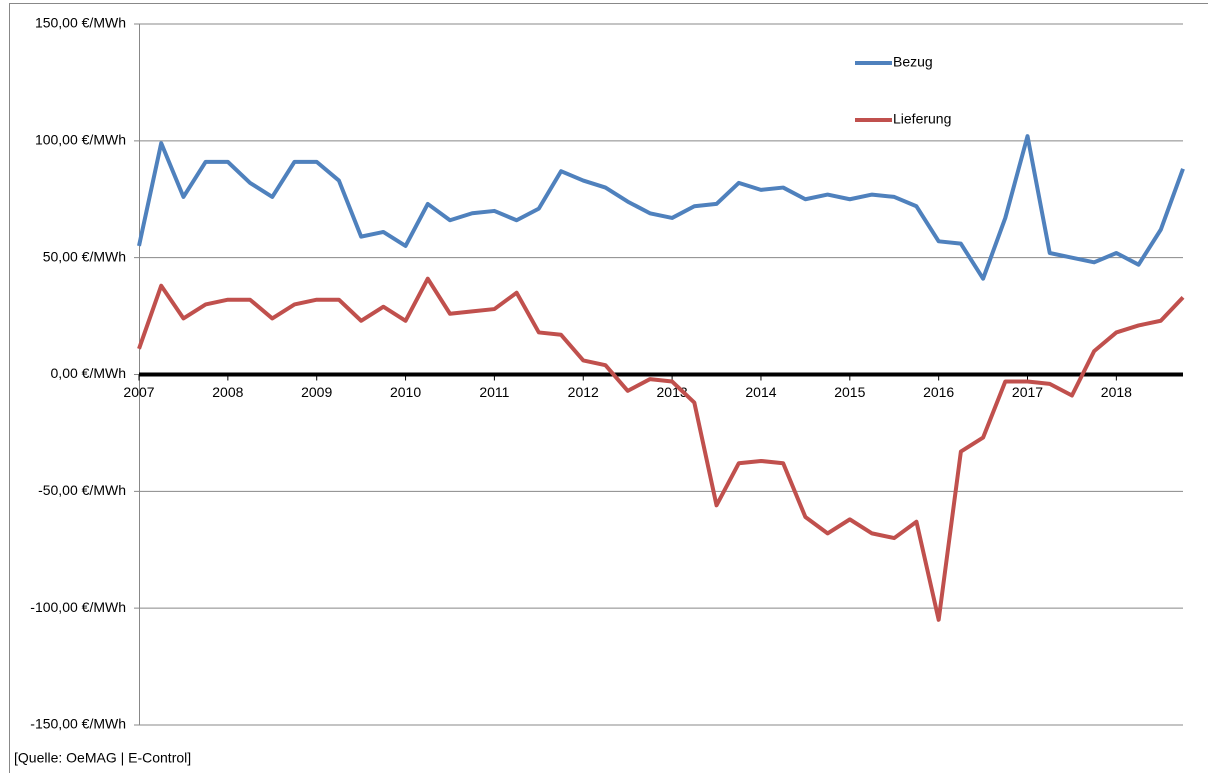 The width and height of the screenshot is (1208, 773). I want to click on legend-label: Lieferung, so click(922, 119).